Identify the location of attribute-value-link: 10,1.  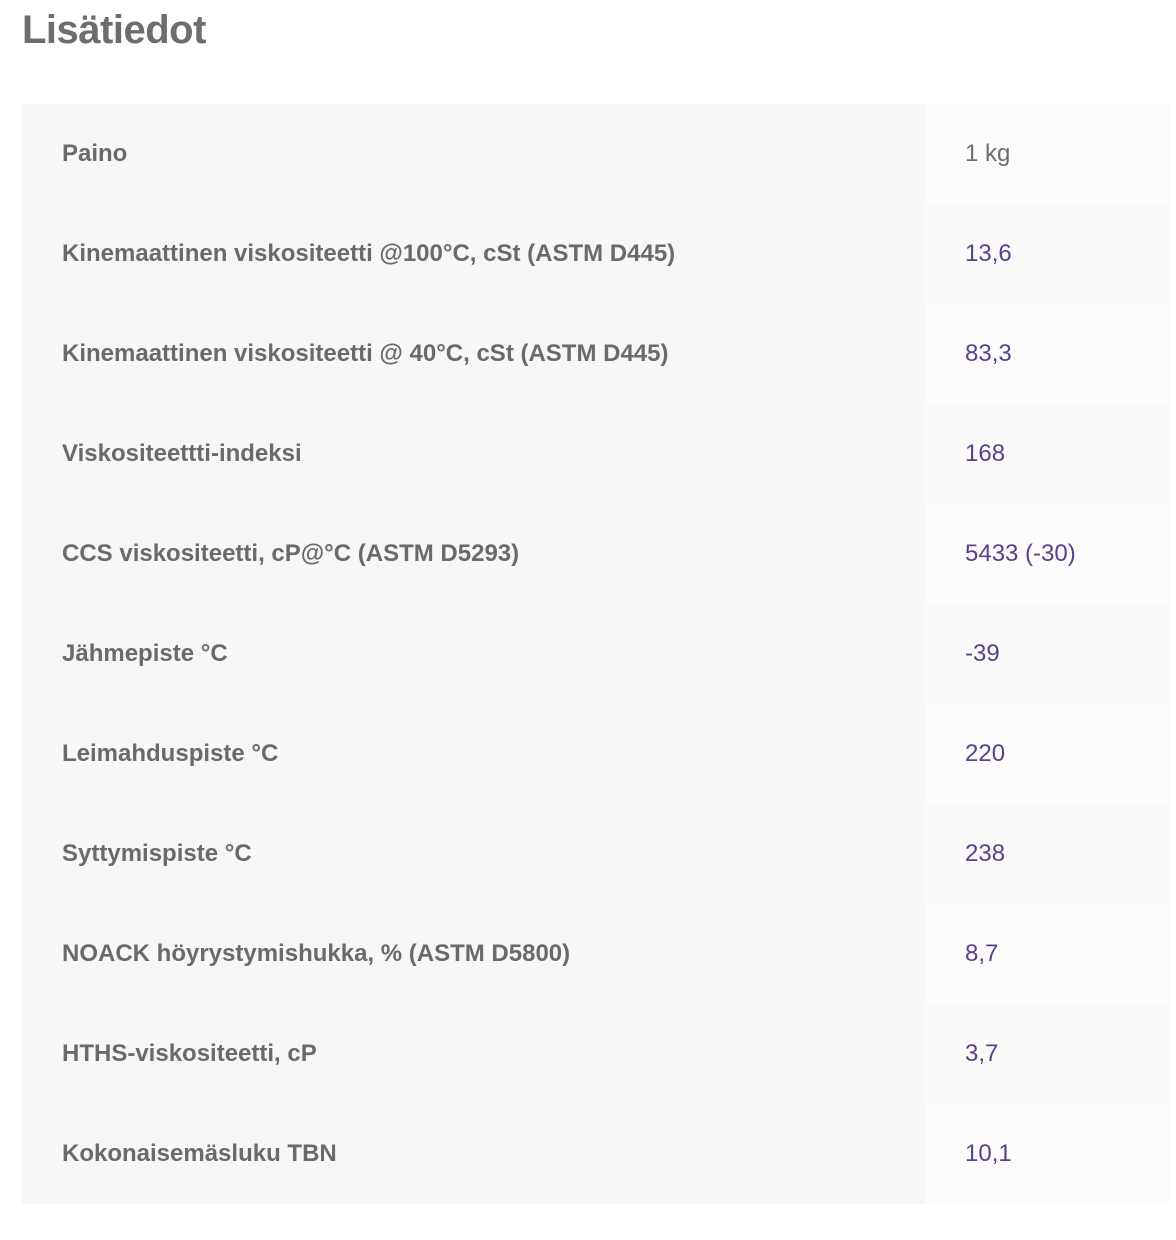
(988, 1153).